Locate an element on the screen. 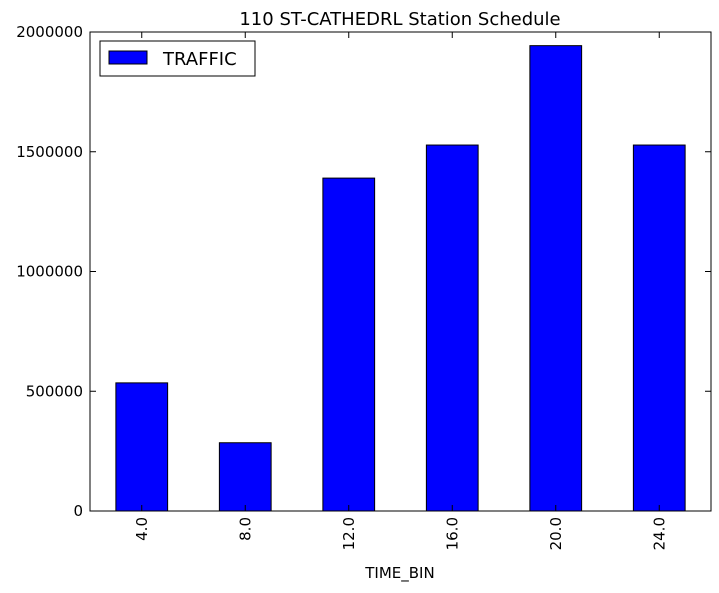  y-tick-label: 500000 is located at coordinates (54, 391).